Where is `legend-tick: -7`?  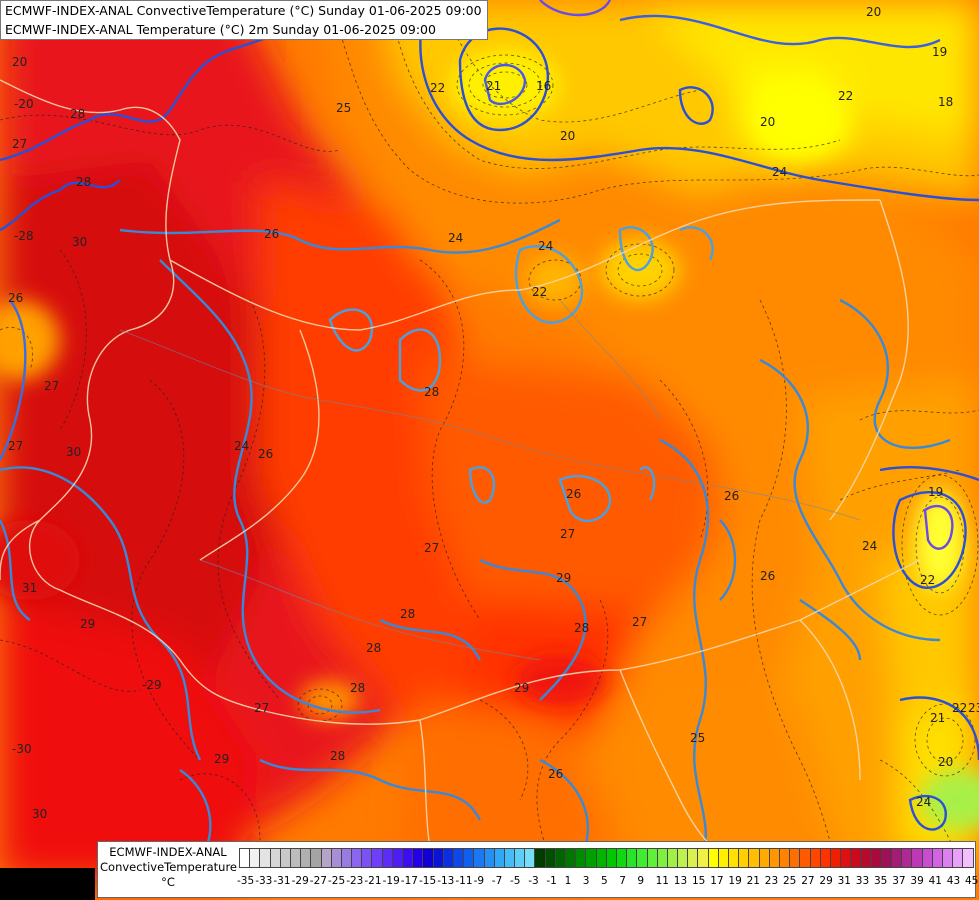
legend-tick: -7 is located at coordinates (497, 881).